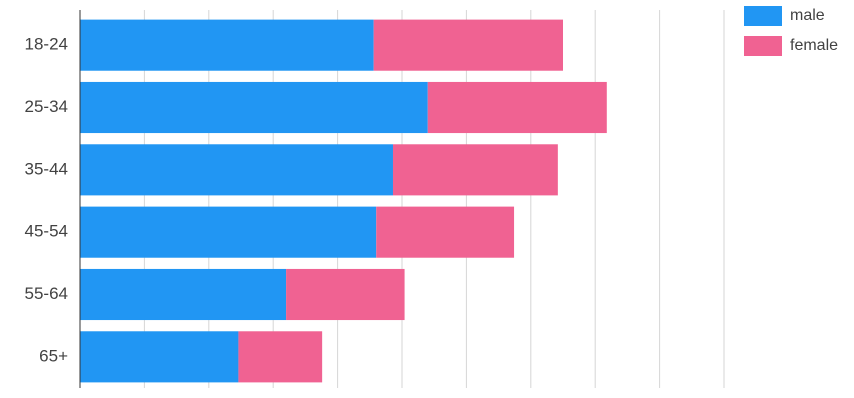 The width and height of the screenshot is (854, 398). What do you see at coordinates (46, 231) in the screenshot?
I see `category-label: 45-54` at bounding box center [46, 231].